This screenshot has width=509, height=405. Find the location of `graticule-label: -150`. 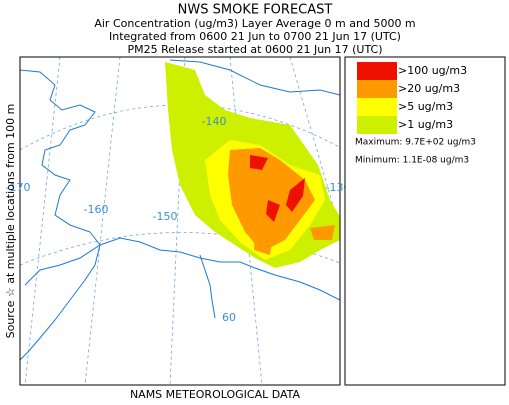

graticule-label: -150 is located at coordinates (165, 216).